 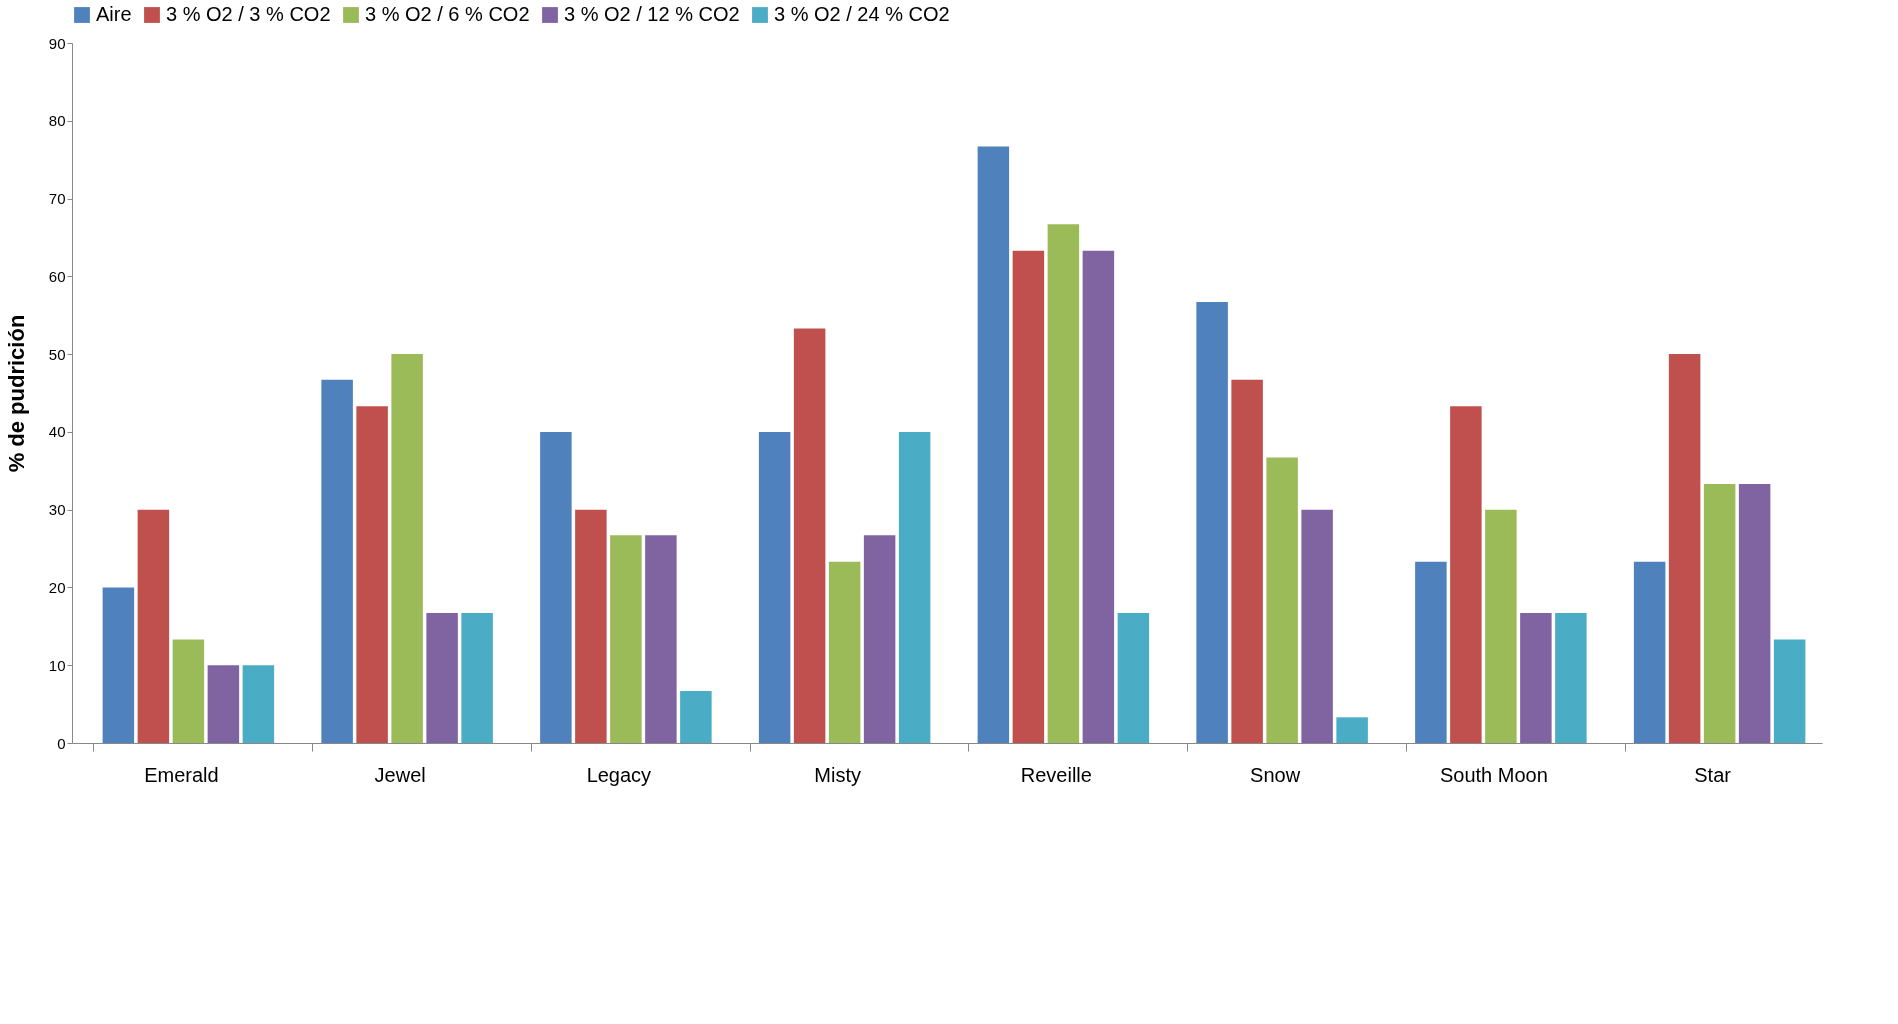 What do you see at coordinates (652, 14) in the screenshot?
I see `legend-label: 3 % O2 / 12 % CO2` at bounding box center [652, 14].